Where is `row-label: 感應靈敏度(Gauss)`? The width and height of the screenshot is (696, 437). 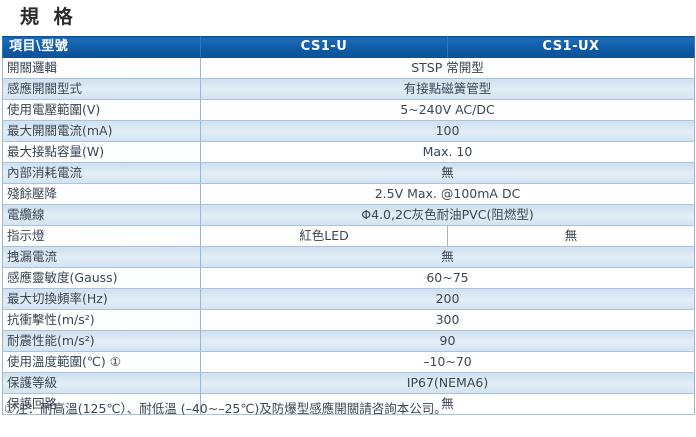 row-label: 感應靈敏度(Gauss) is located at coordinates (101, 278).